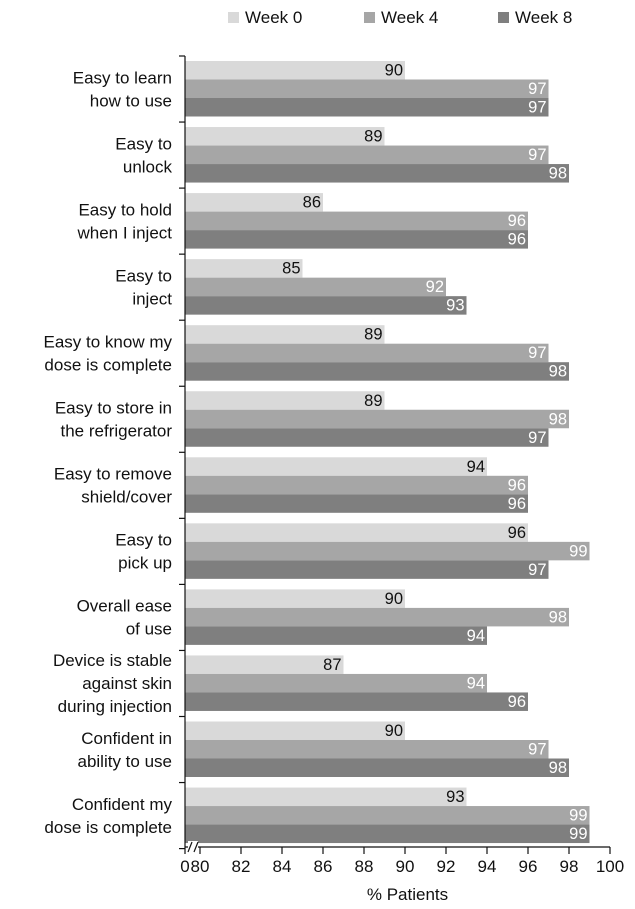 This screenshot has width=635, height=909. What do you see at coordinates (323, 866) in the screenshot?
I see `x-tick-label: 86` at bounding box center [323, 866].